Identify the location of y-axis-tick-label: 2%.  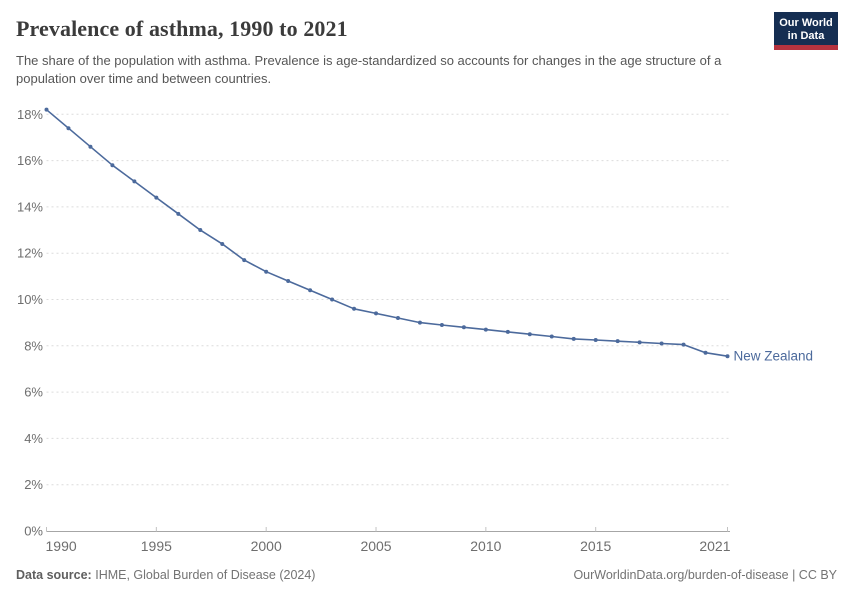
(33, 484).